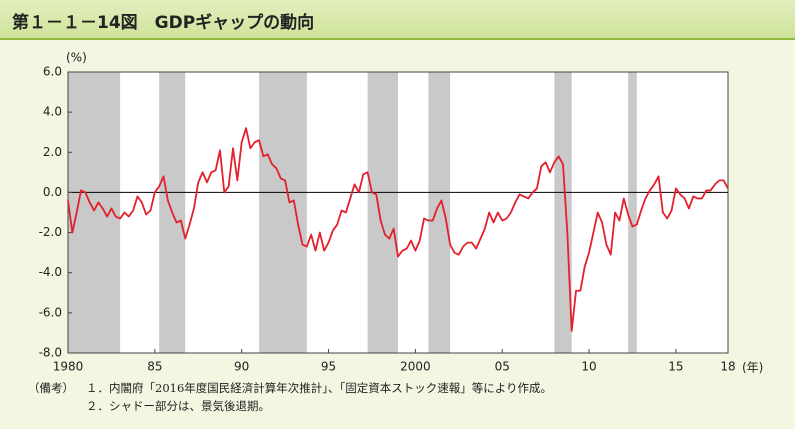  Describe the element at coordinates (76, 58) in the screenshot. I see `y-unit: (%)` at that location.